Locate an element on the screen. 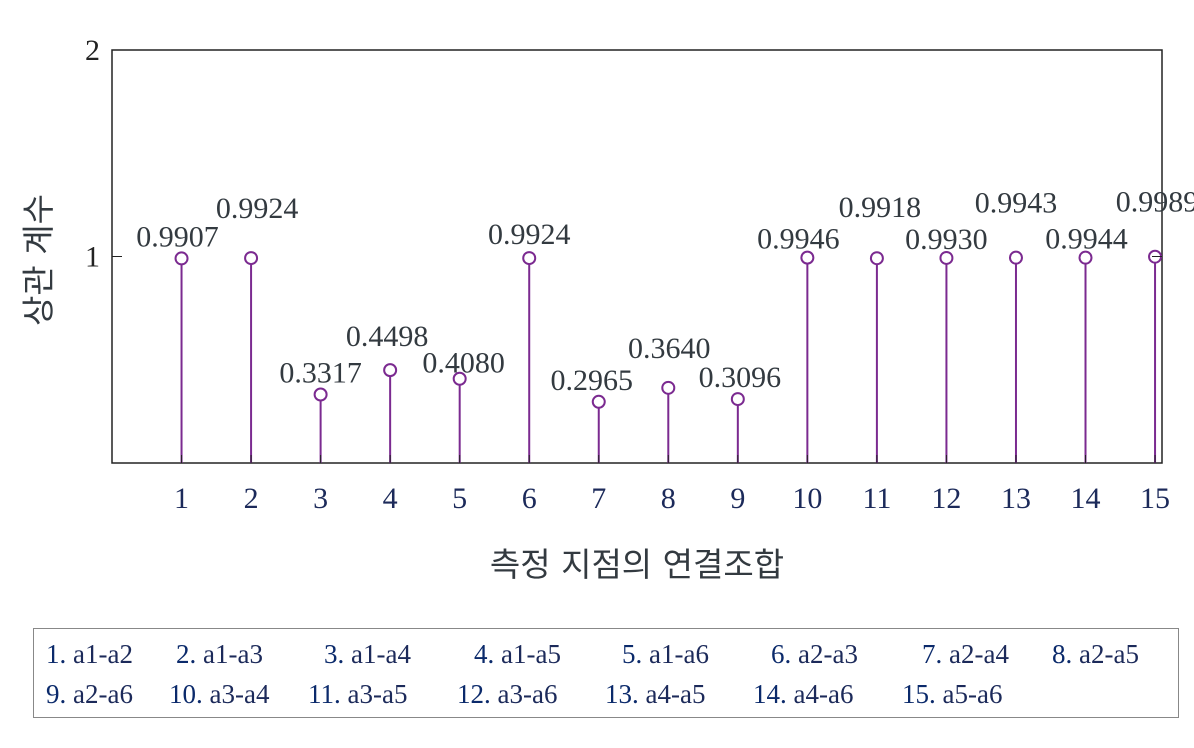 This screenshot has height=748, width=1194. legend-item: 7. a2-a4 is located at coordinates (965, 654).